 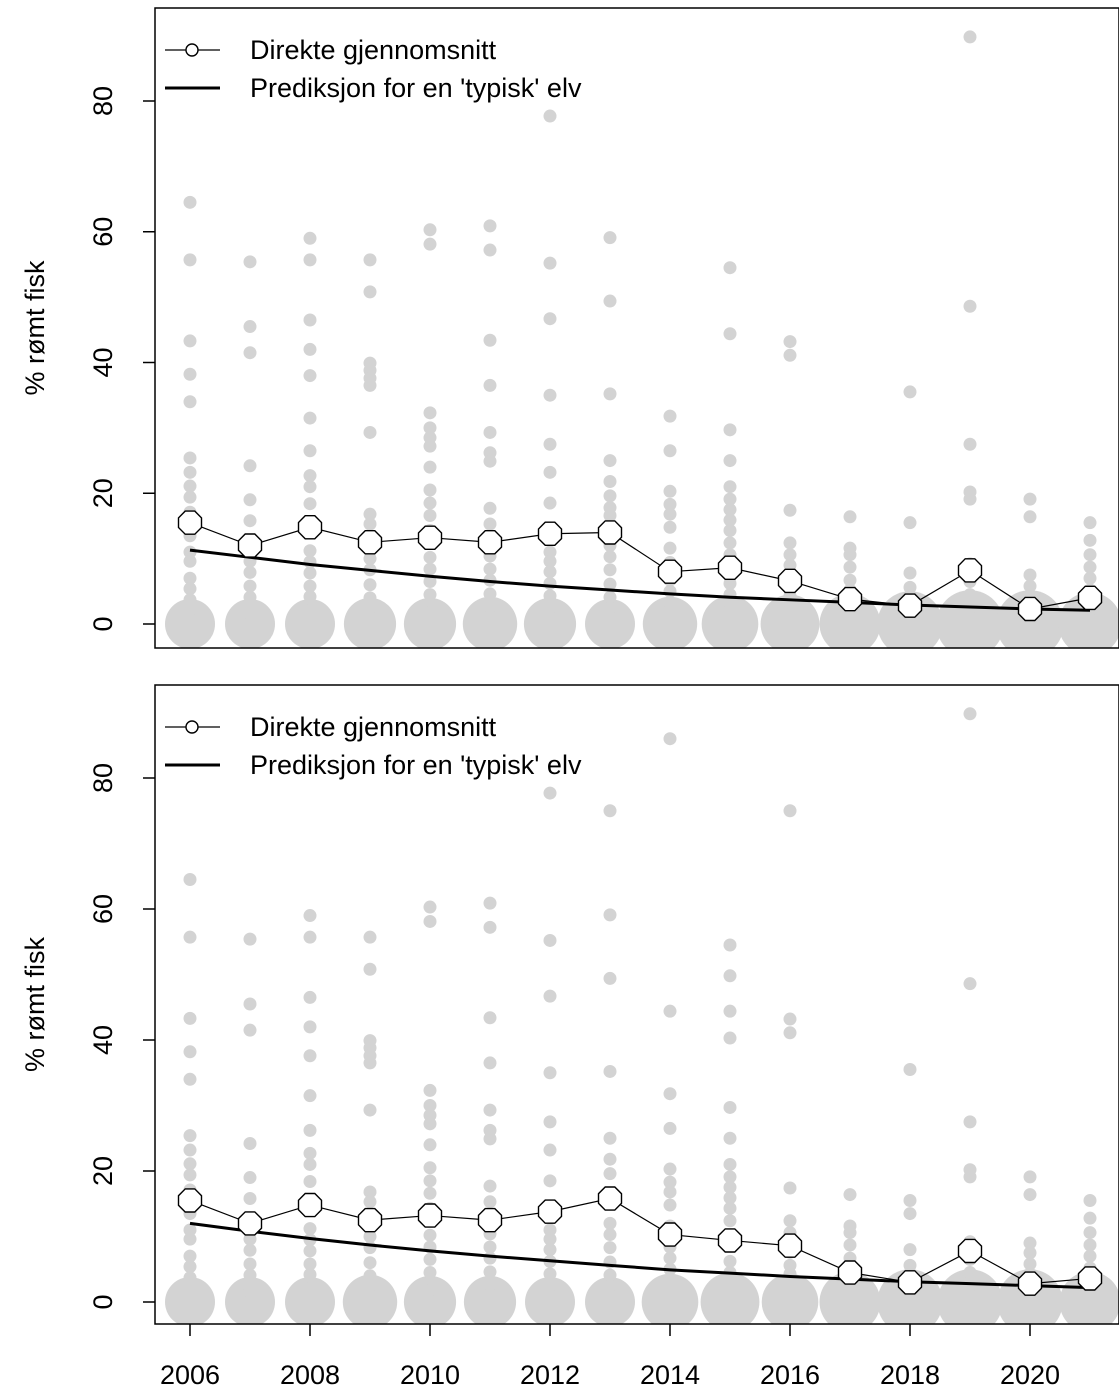 What do you see at coordinates (790, 1375) in the screenshot?
I see `x-tick-label: 2016` at bounding box center [790, 1375].